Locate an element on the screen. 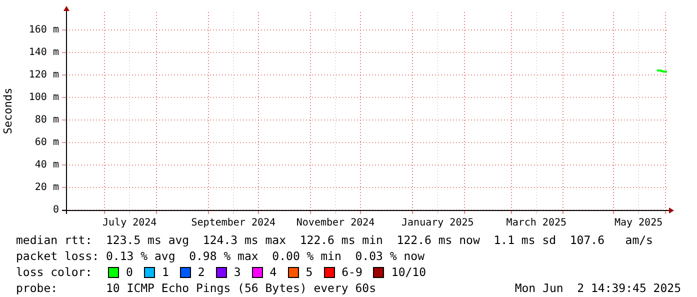 Image resolution: width=697 pixels, height=297 pixels. legend-label: 0 is located at coordinates (129, 272).